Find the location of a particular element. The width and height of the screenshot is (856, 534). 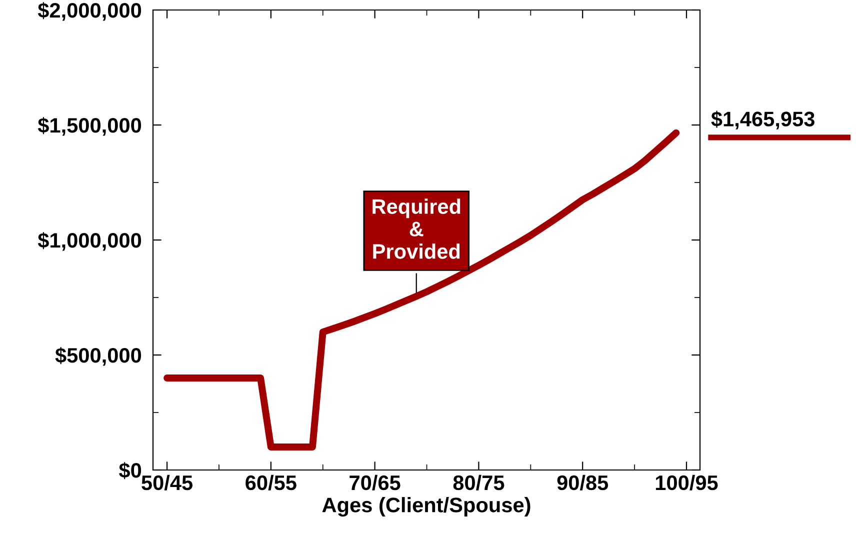

y-tick-label: $500,000 is located at coordinates (98, 356).